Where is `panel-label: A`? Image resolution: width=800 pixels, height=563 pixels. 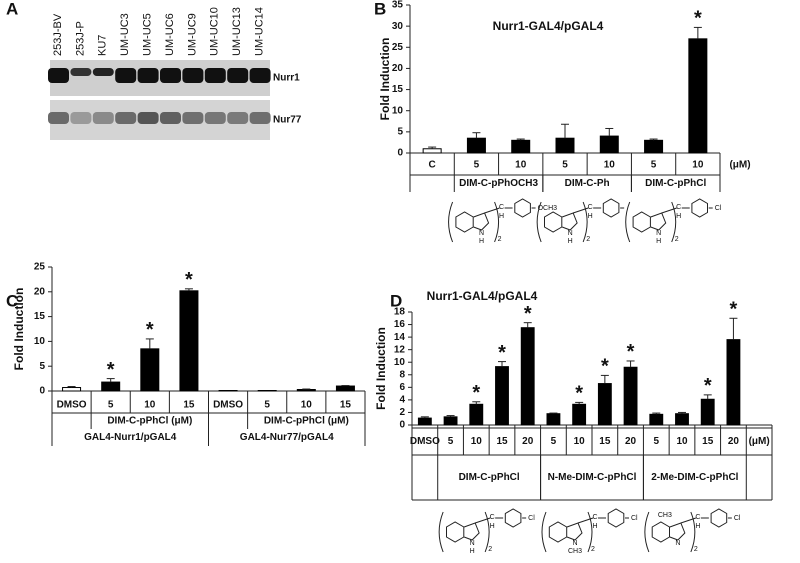 panel-label: A is located at coordinates (12, 9).